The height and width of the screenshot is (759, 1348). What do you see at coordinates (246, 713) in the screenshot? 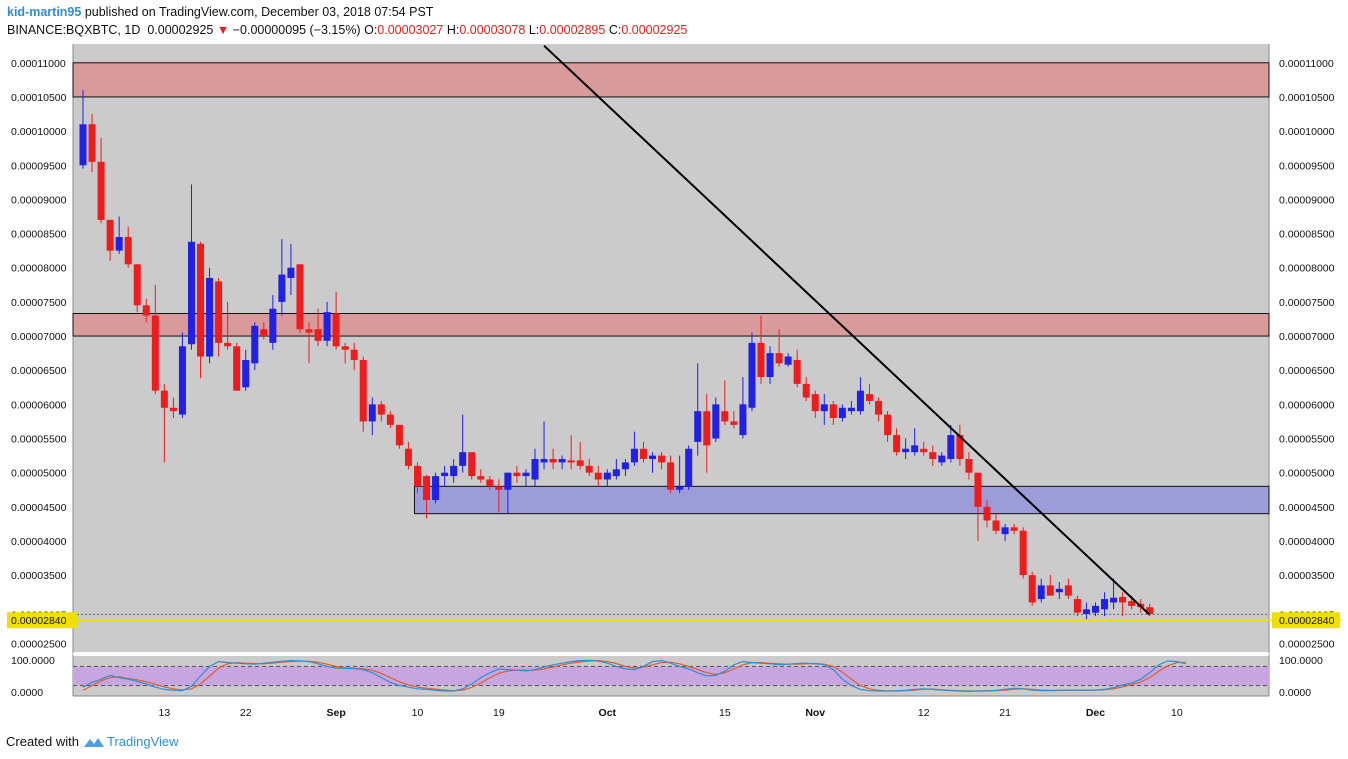
I see `x-tick-label: 22` at bounding box center [246, 713].